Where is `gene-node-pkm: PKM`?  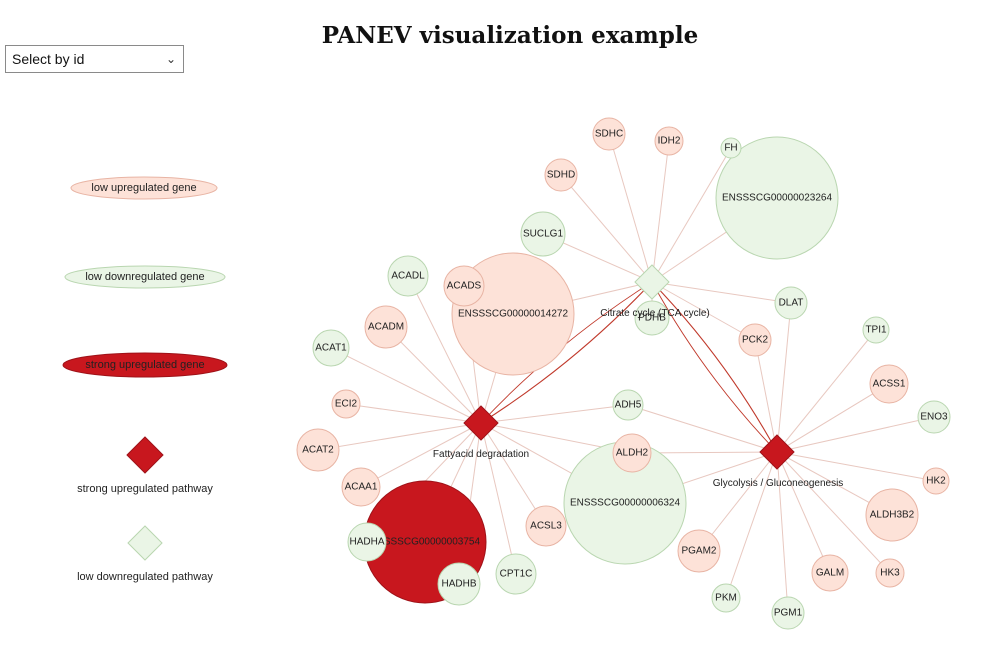
gene-node-pkm: PKM is located at coordinates (726, 598).